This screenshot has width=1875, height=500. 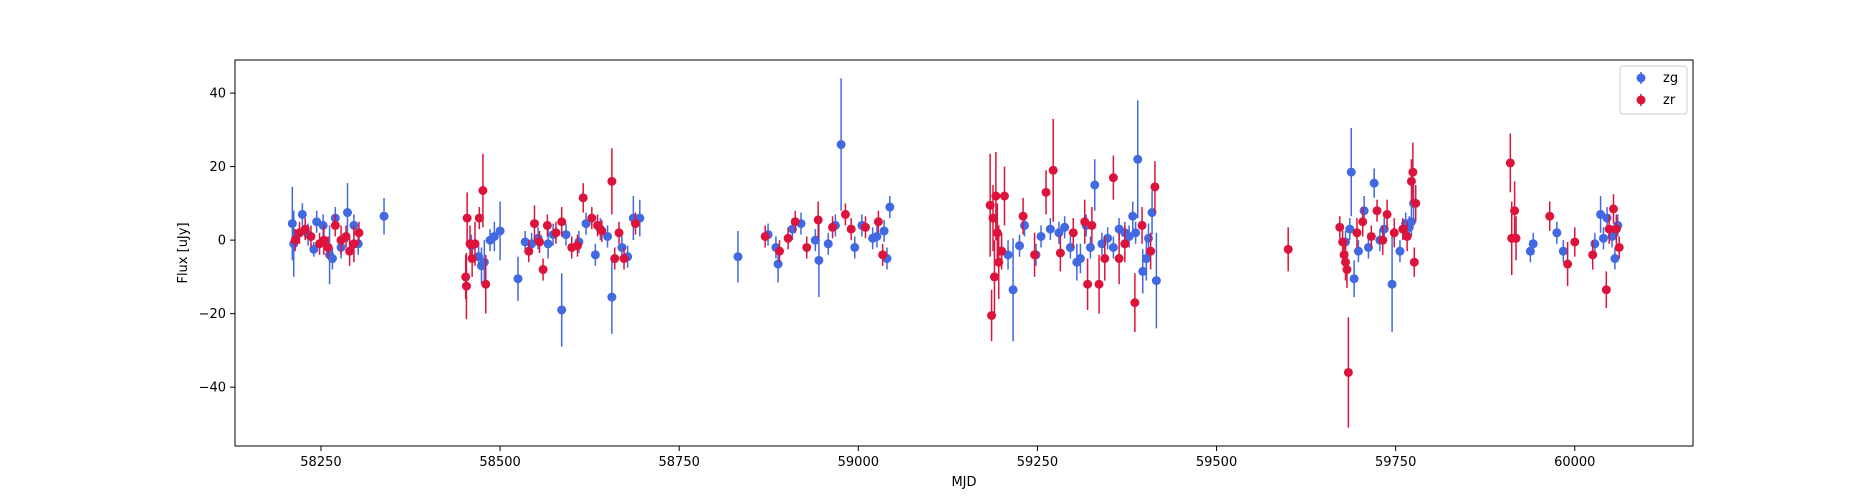 What do you see at coordinates (1669, 100) in the screenshot?
I see `legend-zr-label: zr` at bounding box center [1669, 100].